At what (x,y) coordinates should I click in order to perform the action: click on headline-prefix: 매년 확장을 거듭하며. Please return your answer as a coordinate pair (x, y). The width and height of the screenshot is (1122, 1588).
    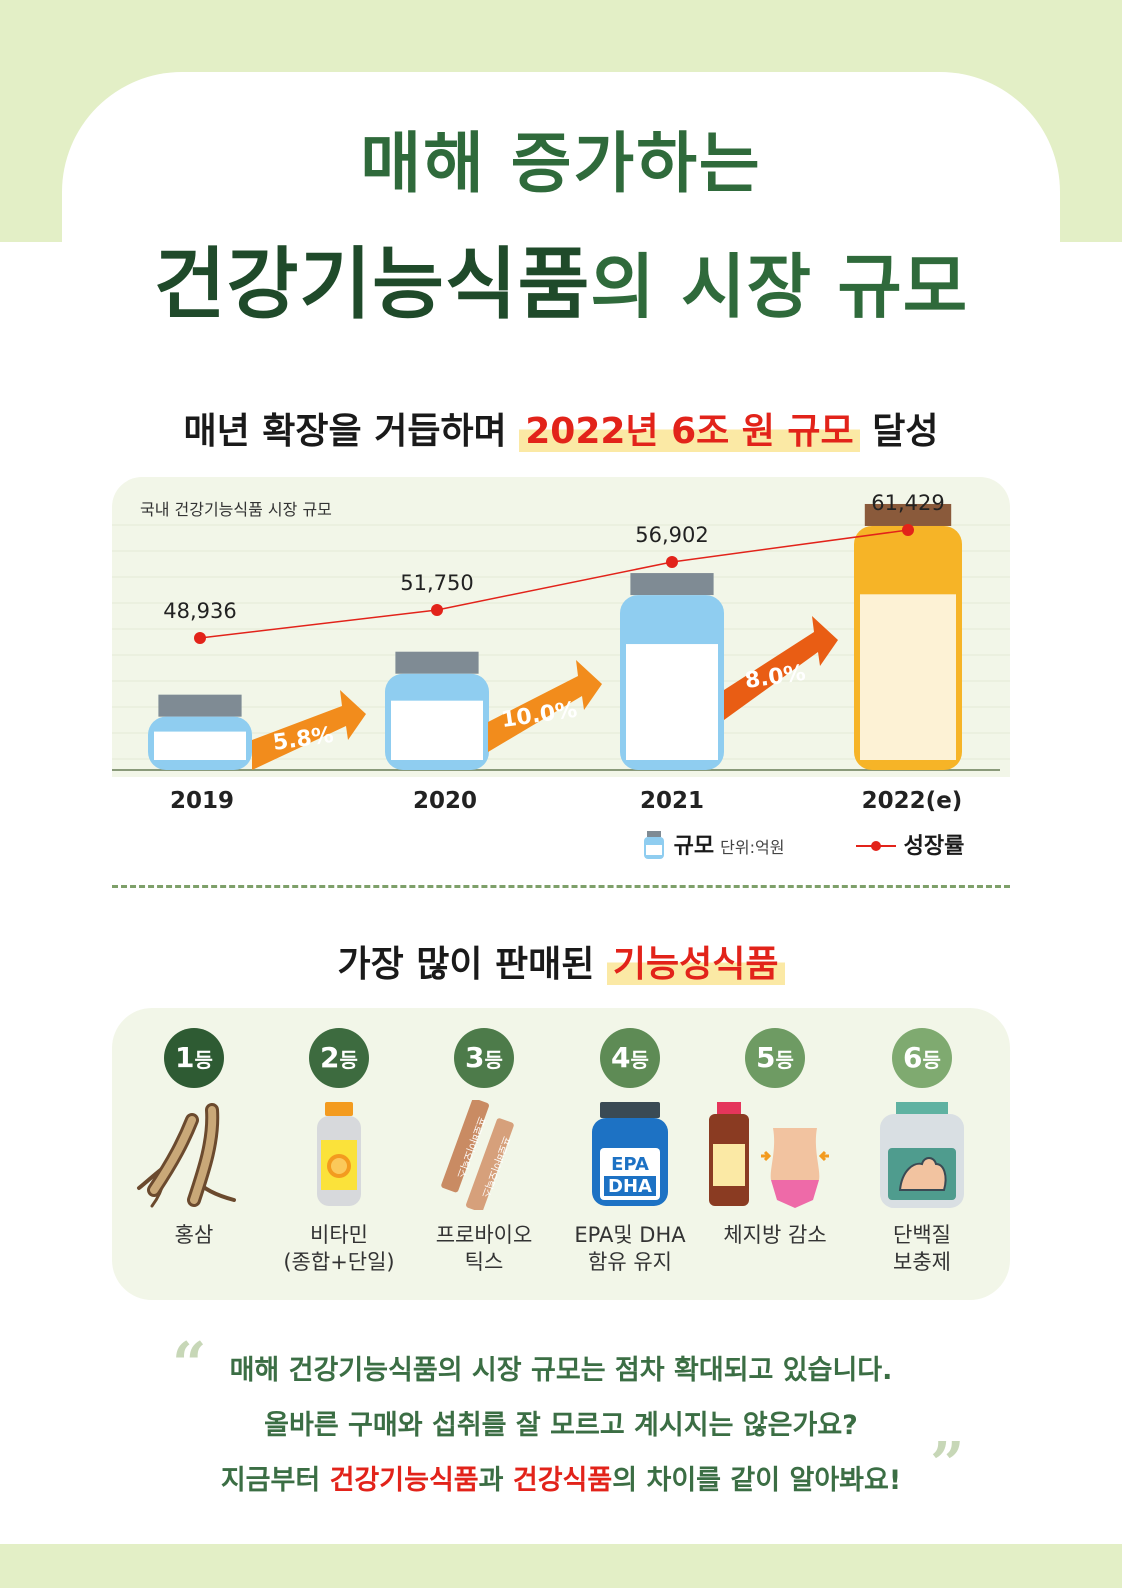
    Looking at the image, I should click on (351, 431).